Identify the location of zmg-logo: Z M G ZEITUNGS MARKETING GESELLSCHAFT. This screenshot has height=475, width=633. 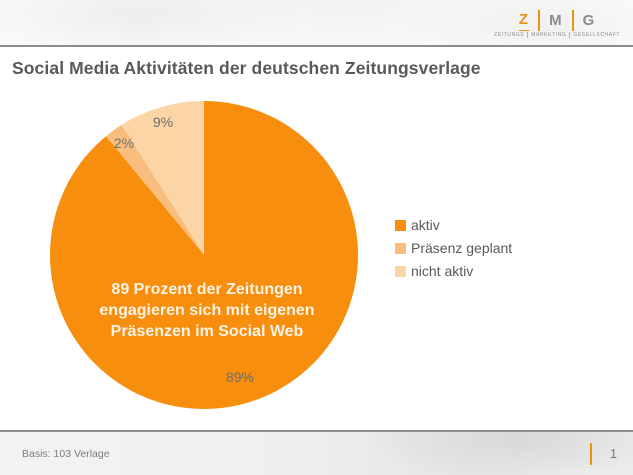
(557, 24).